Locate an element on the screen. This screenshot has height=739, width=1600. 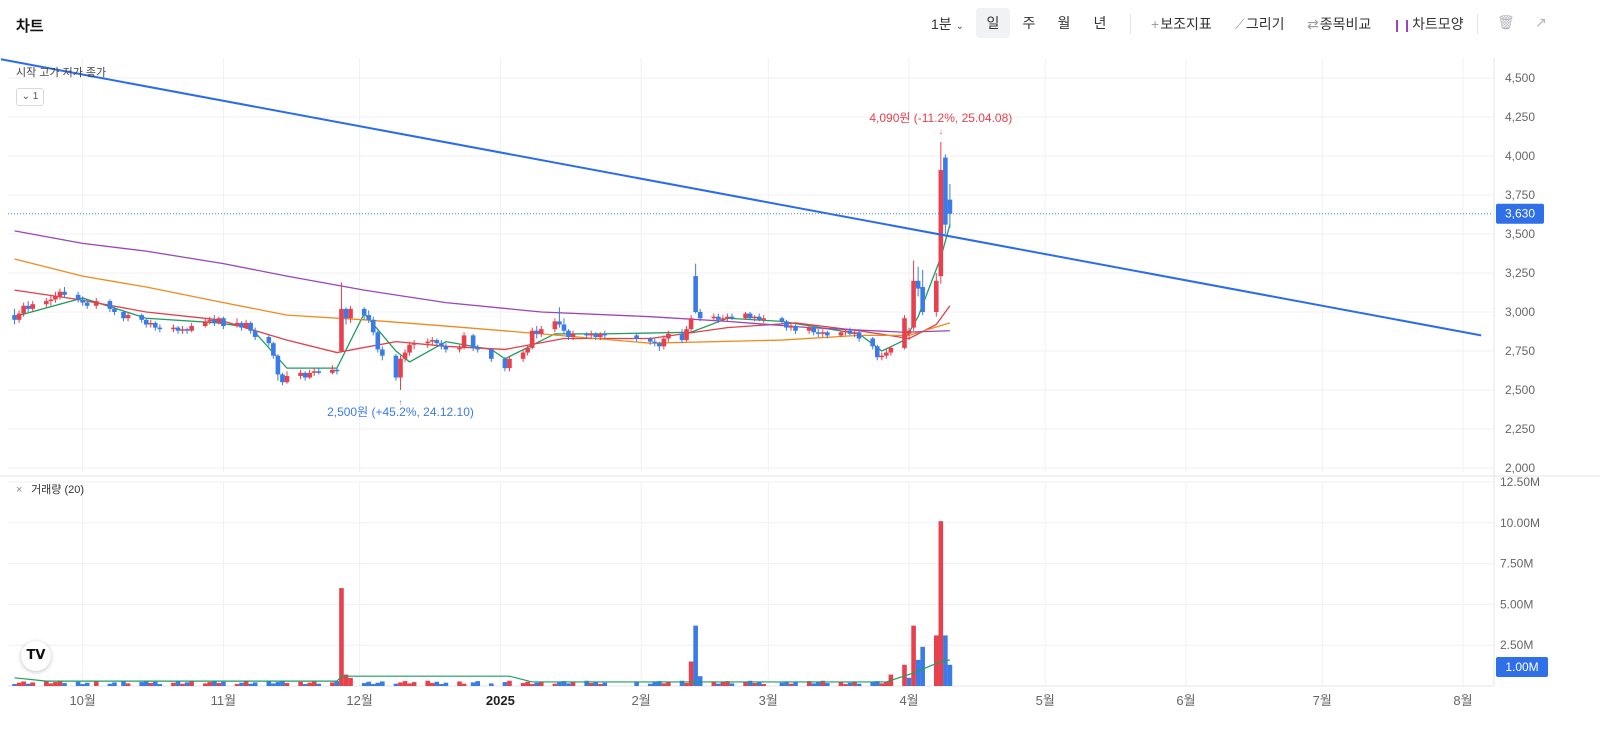
close-icon: × is located at coordinates (19, 490).